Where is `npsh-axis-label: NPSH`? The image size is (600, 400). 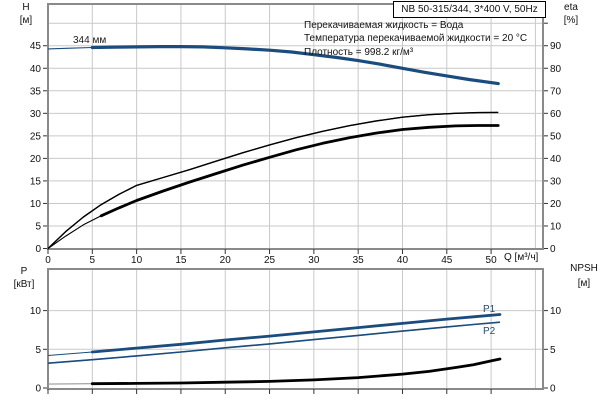 npsh-axis-label: NPSH is located at coordinates (584, 268).